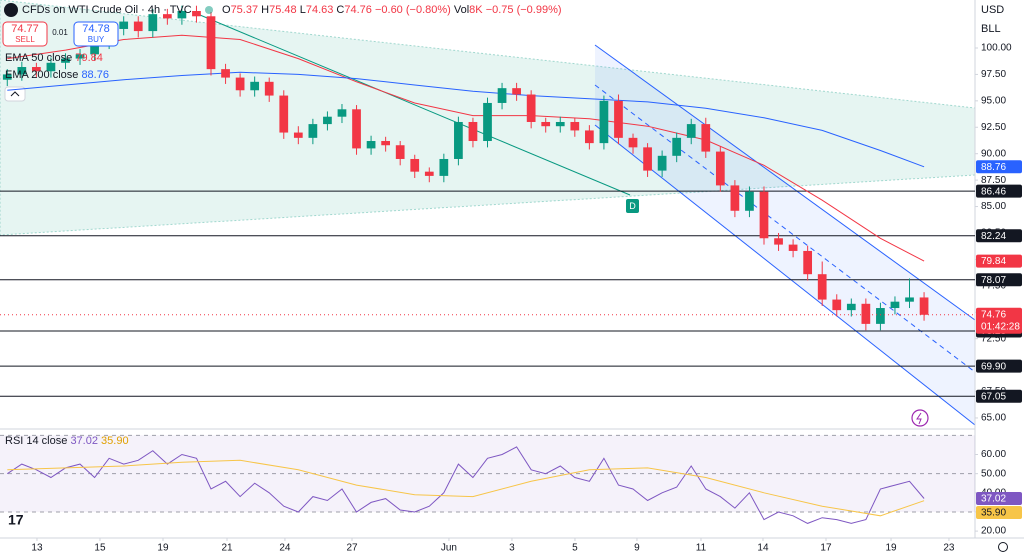 This screenshot has width=1024, height=556. I want to click on y-tick-label: 100.00, so click(996, 48).